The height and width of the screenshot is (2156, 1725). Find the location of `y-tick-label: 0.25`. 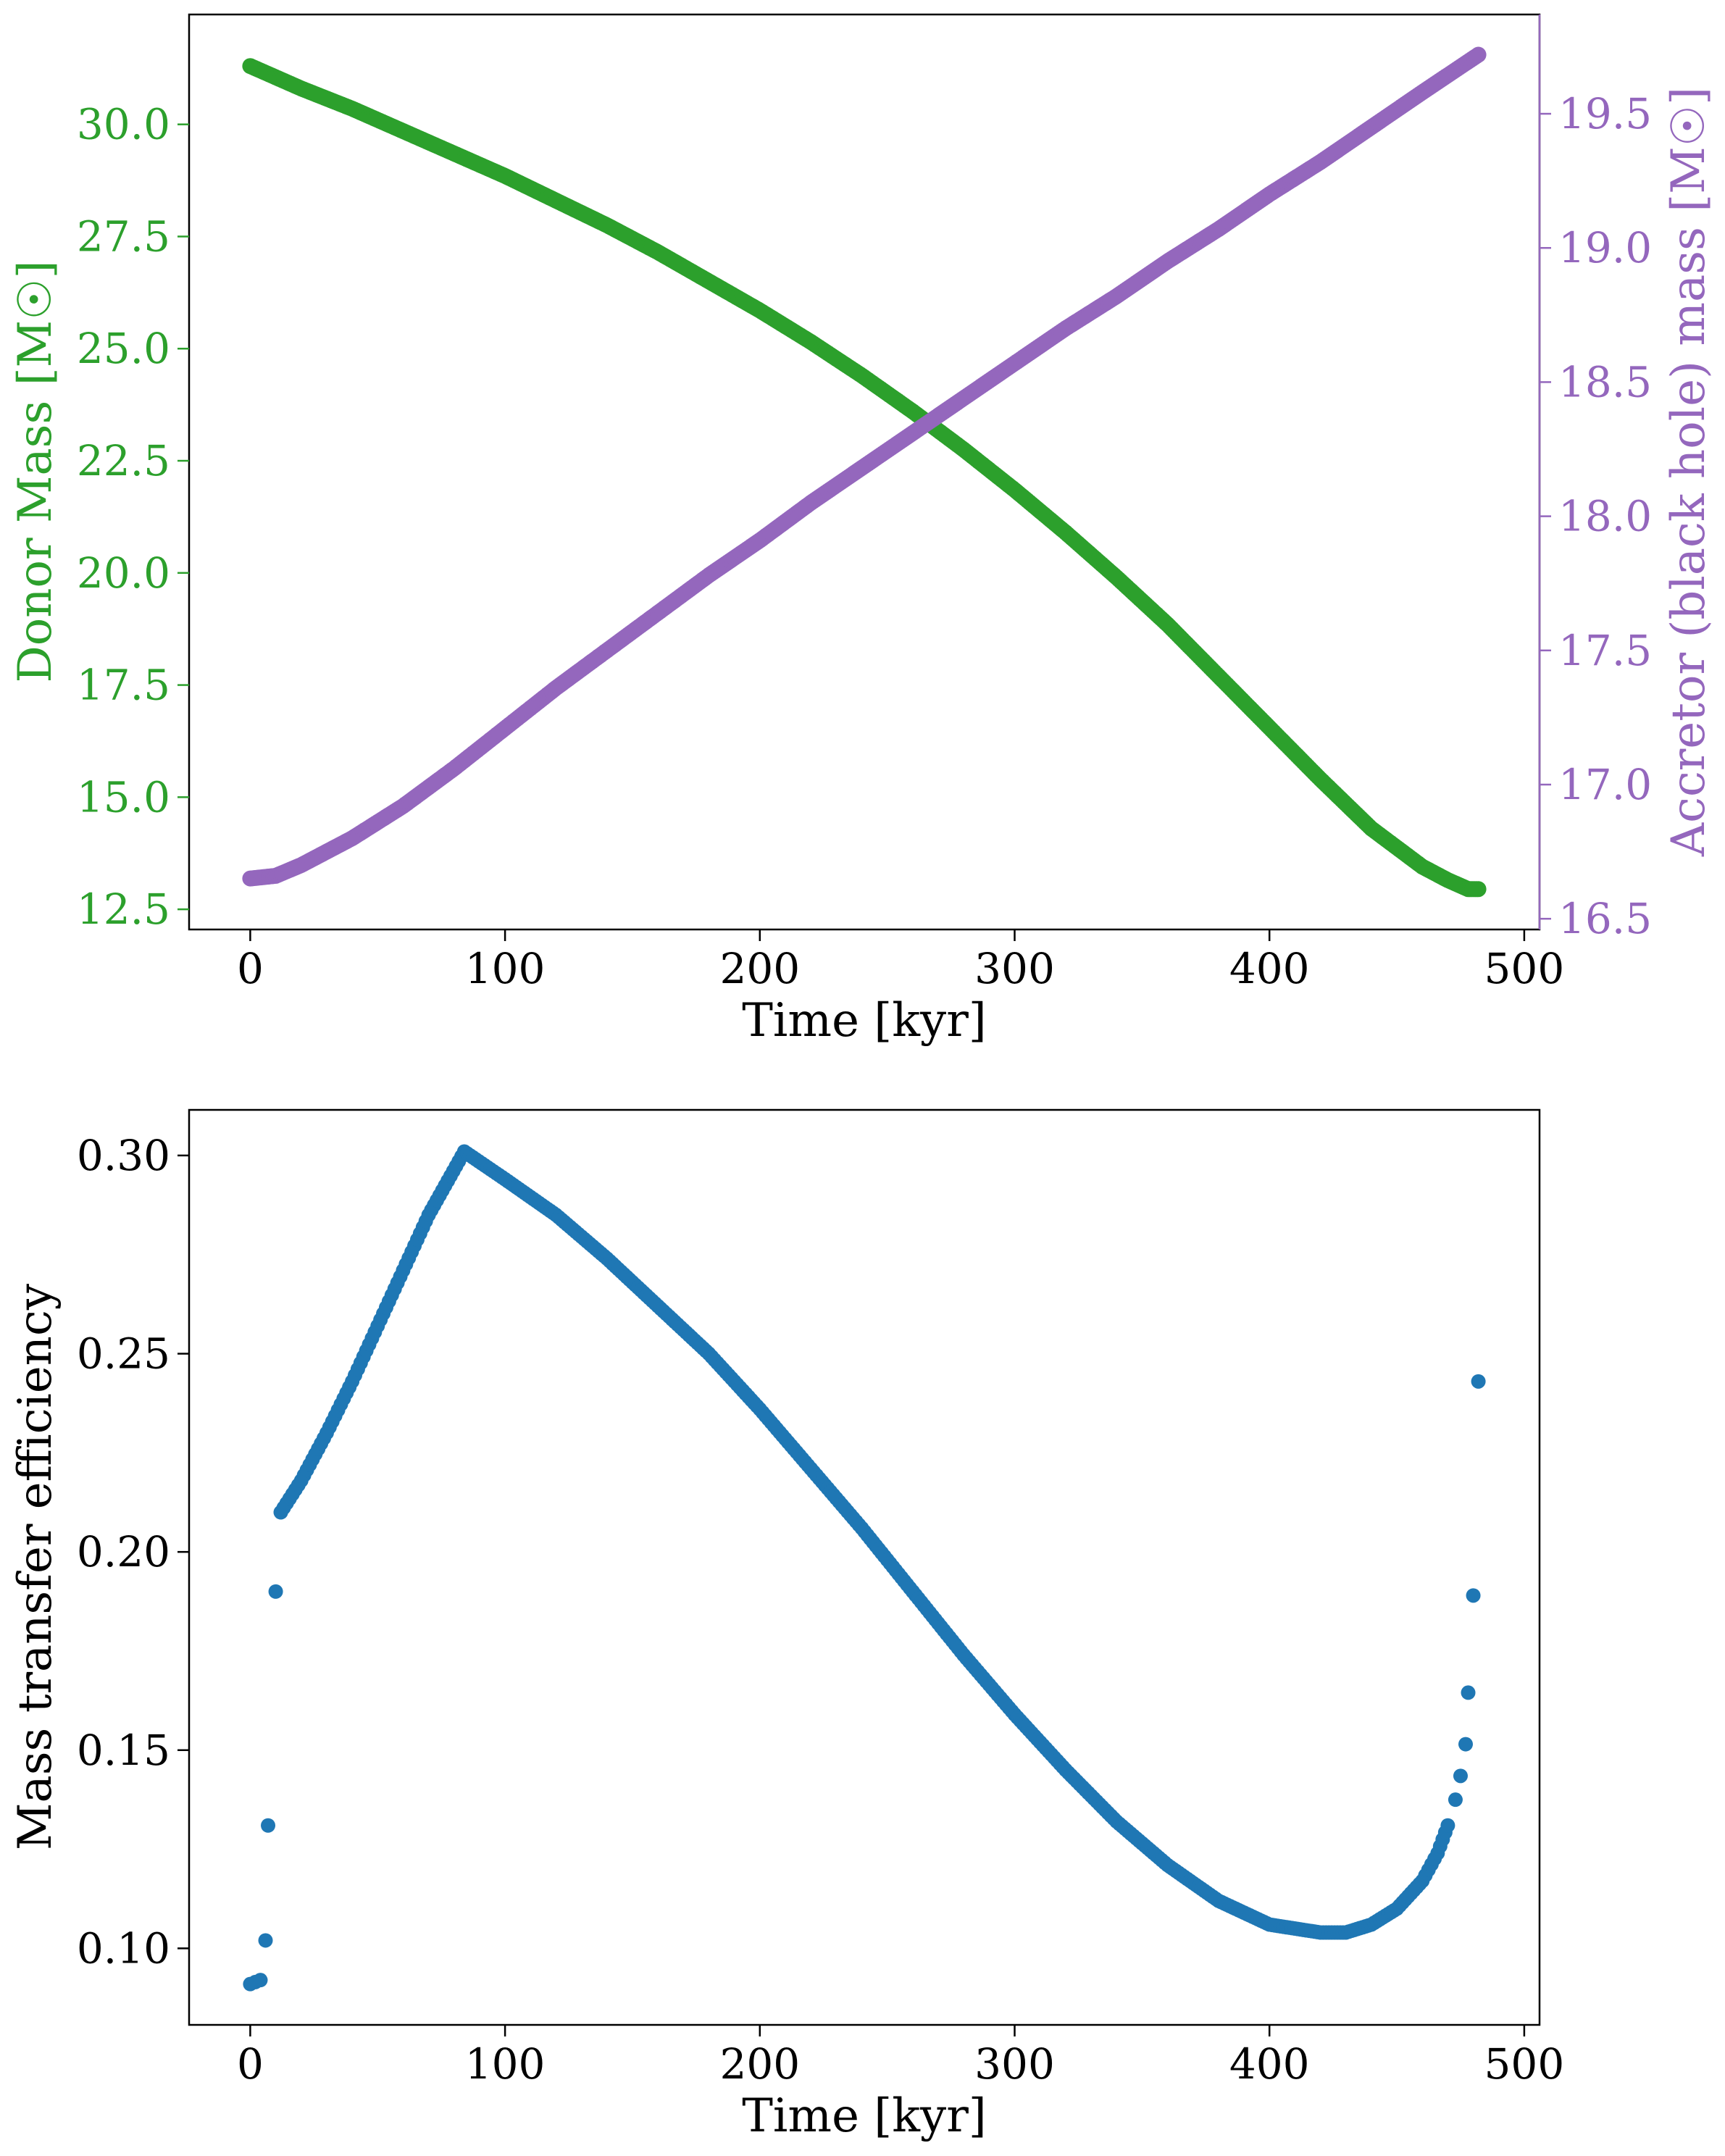

y-tick-label: 0.25 is located at coordinates (124, 1354).